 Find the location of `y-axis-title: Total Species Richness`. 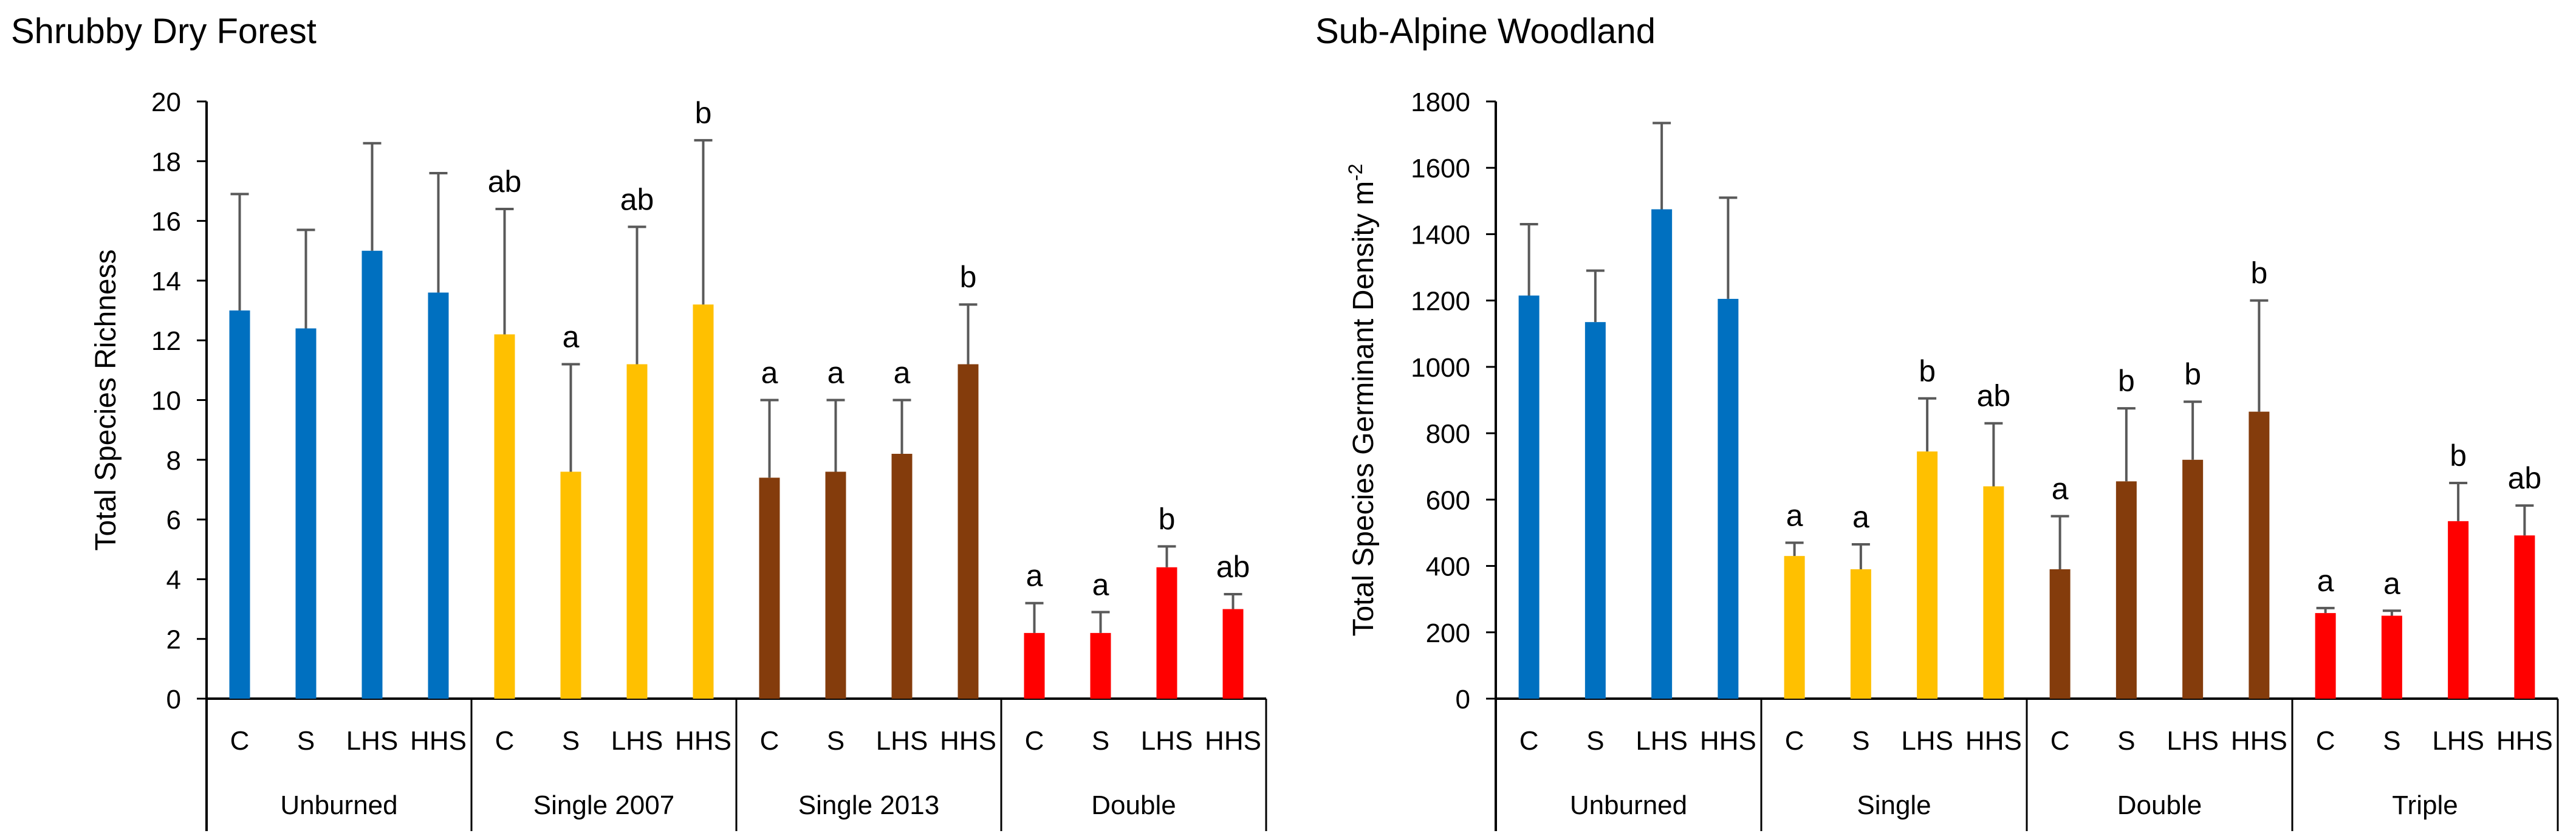

y-axis-title: Total Species Richness is located at coordinates (106, 399).